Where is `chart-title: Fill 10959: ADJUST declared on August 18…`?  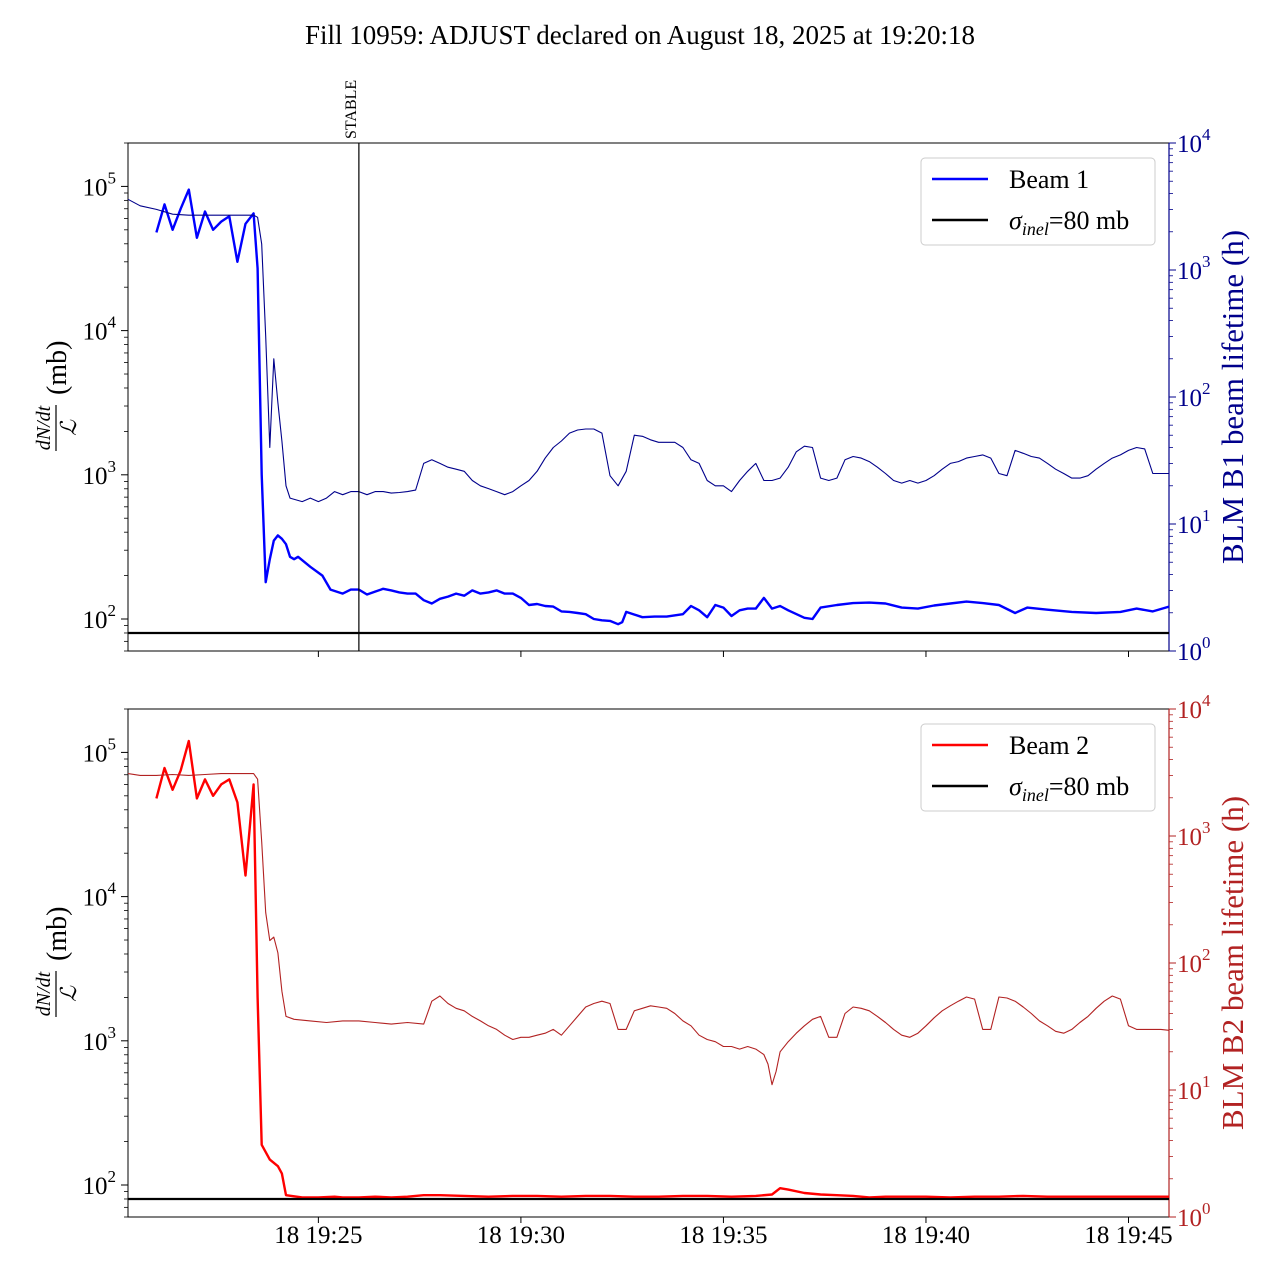 chart-title: Fill 10959: ADJUST declared on August 18… is located at coordinates (640, 35).